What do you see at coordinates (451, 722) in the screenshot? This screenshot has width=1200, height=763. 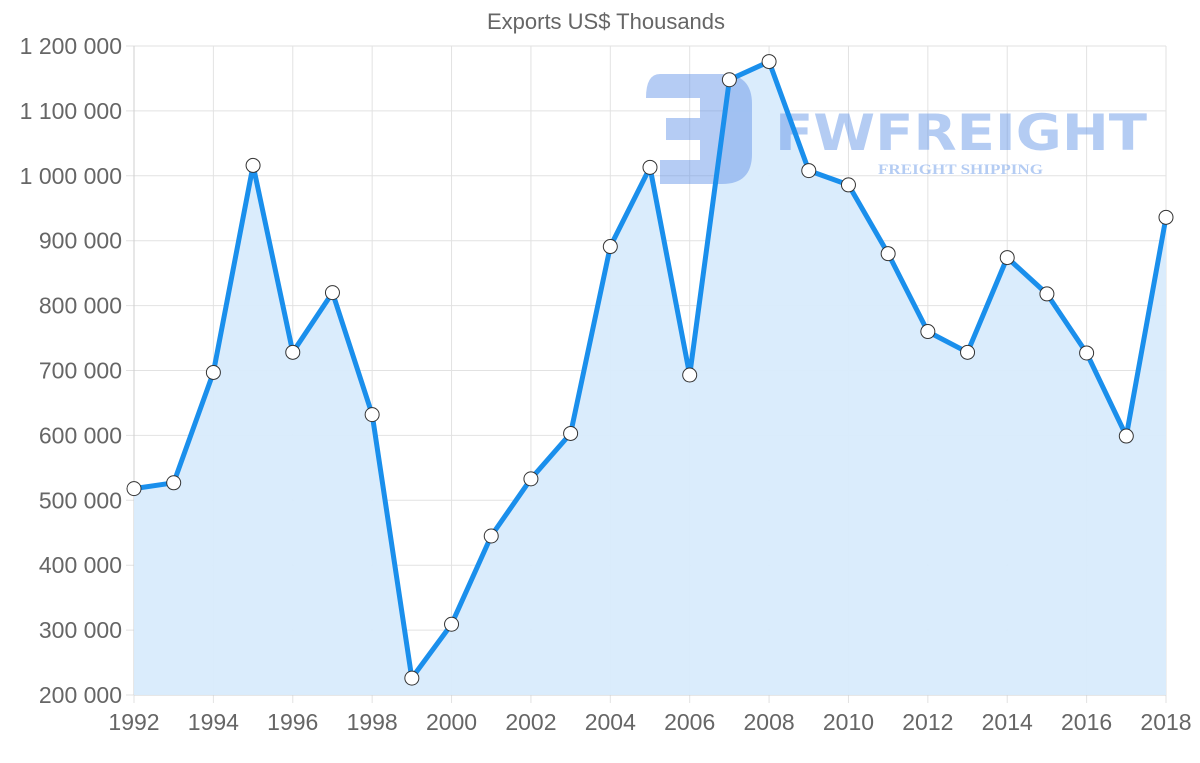 I see `x-tick-label: 2000` at bounding box center [451, 722].